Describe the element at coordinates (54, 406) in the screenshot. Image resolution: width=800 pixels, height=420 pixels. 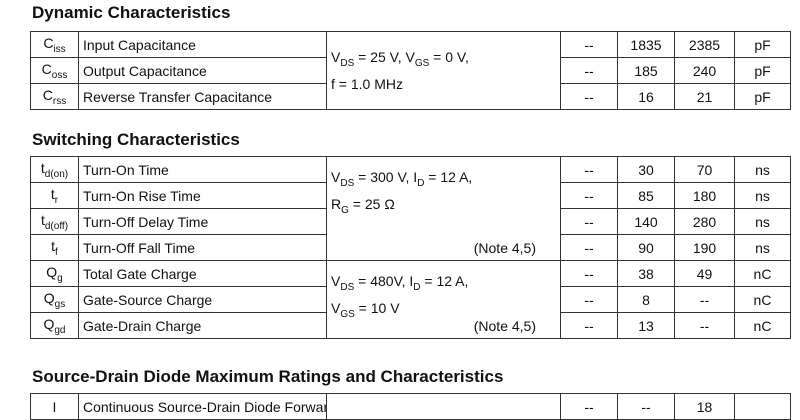
I see `symbol-base: I` at that location.